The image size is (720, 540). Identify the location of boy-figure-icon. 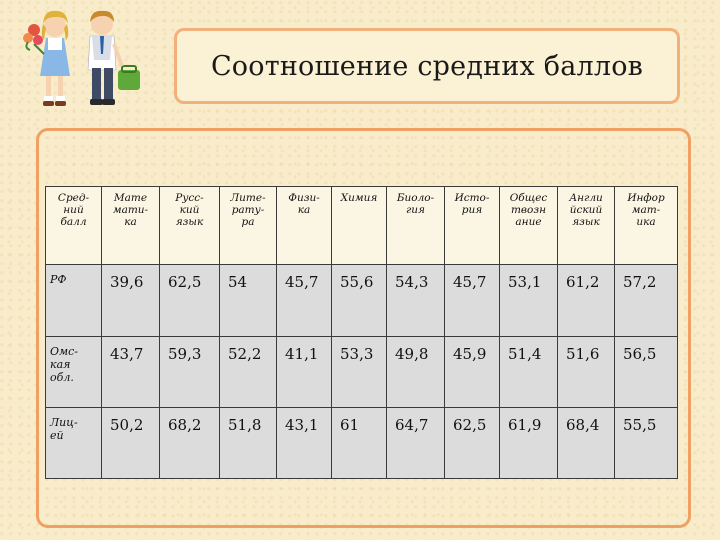
(113, 57).